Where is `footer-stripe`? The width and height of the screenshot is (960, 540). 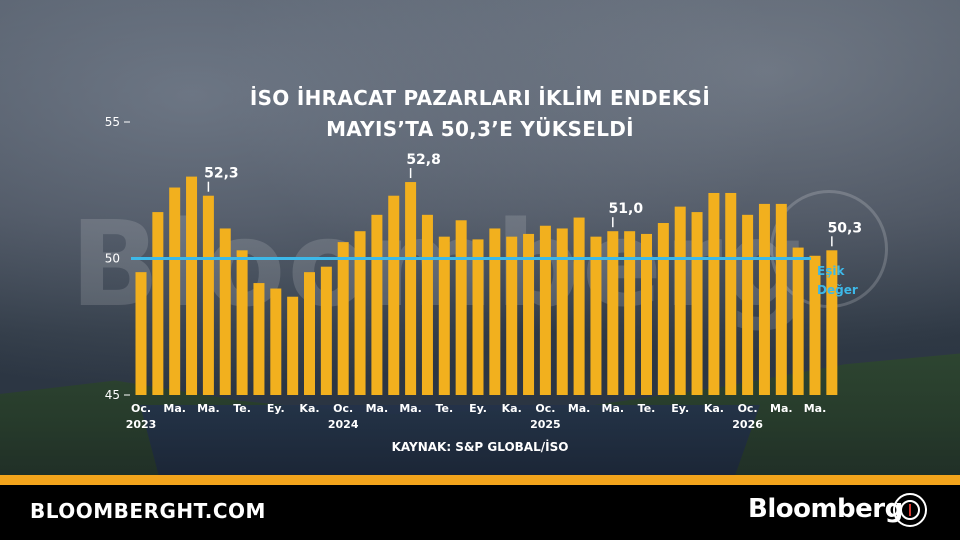
footer-stripe is located at coordinates (480, 480).